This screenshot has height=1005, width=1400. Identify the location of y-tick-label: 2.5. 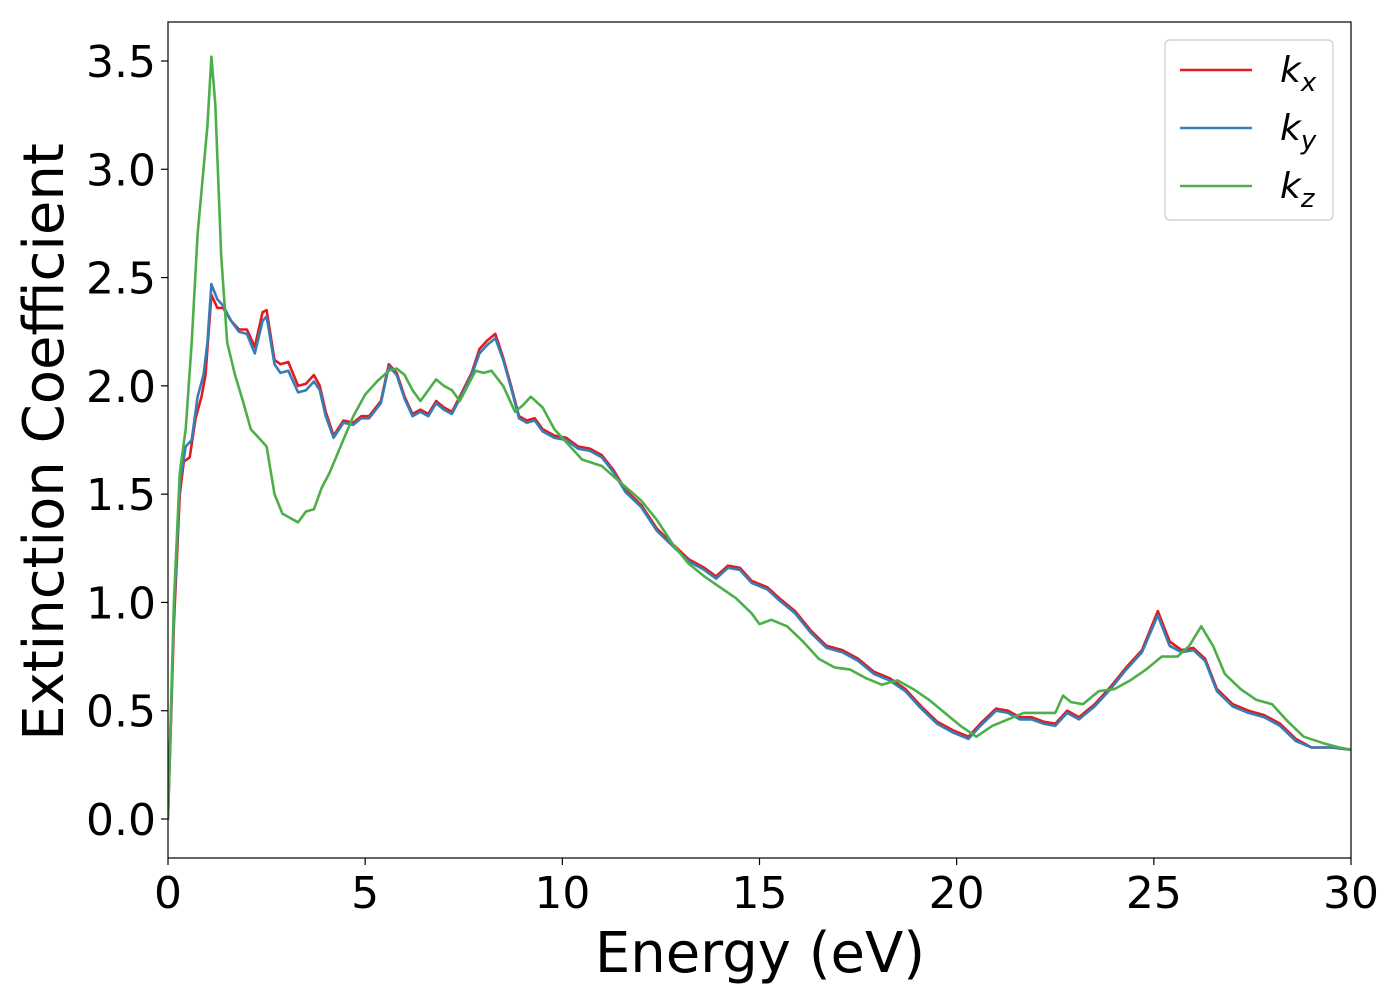
(121, 279).